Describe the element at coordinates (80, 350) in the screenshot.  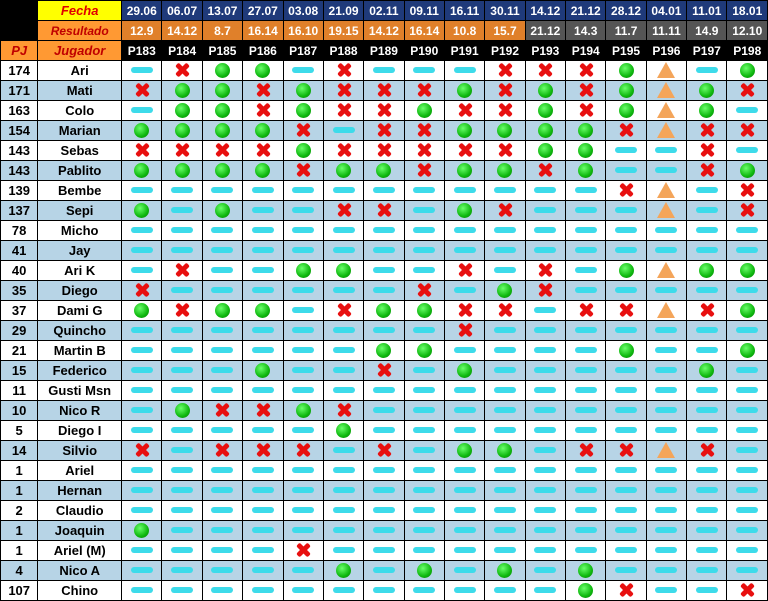
I see `player-name: Martin B` at that location.